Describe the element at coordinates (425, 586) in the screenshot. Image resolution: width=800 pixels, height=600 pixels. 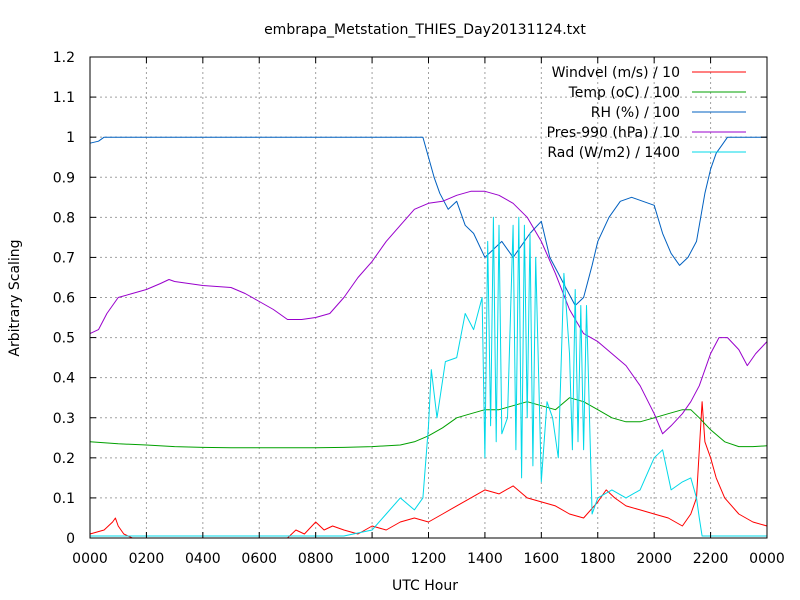
I see `x-axis-label: UTC Hour` at that location.